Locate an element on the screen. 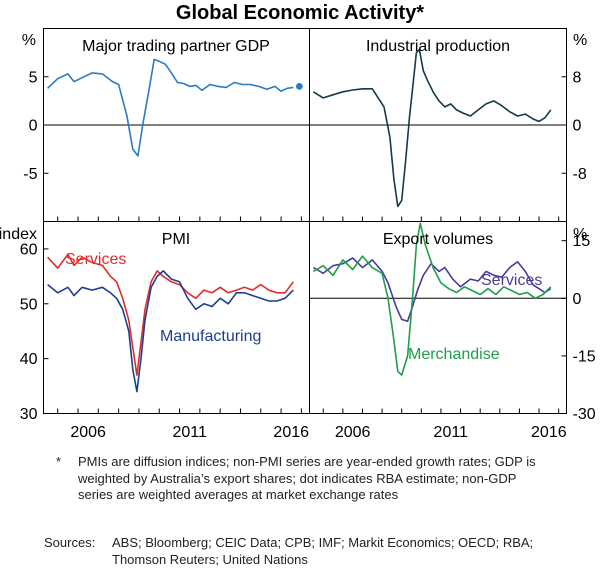 Image resolution: width=600 pixels, height=571 pixels. y-tick-label: -15 is located at coordinates (584, 356).